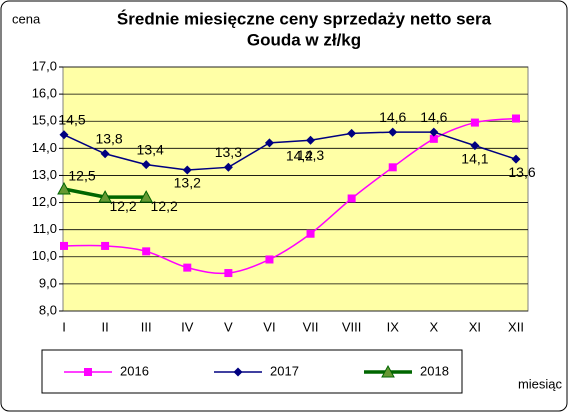  What do you see at coordinates (71, 119) in the screenshot?
I see `data-label: 14,5` at bounding box center [71, 119].